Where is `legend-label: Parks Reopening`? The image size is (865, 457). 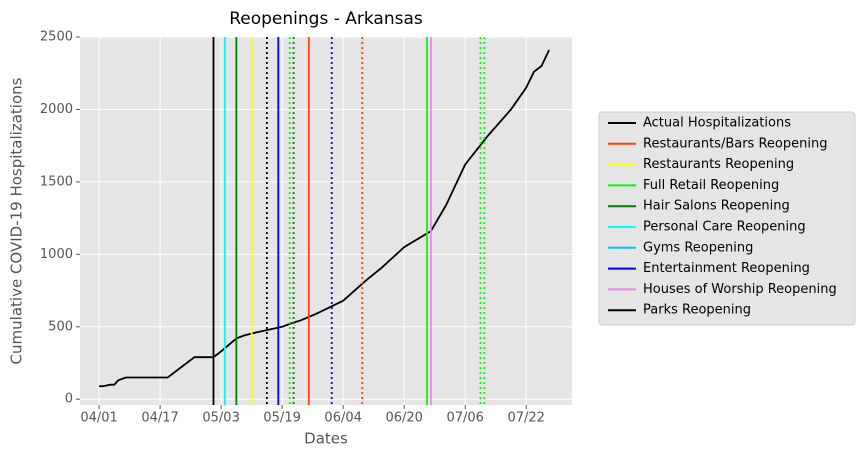 legend-label: Parks Reopening is located at coordinates (697, 310).